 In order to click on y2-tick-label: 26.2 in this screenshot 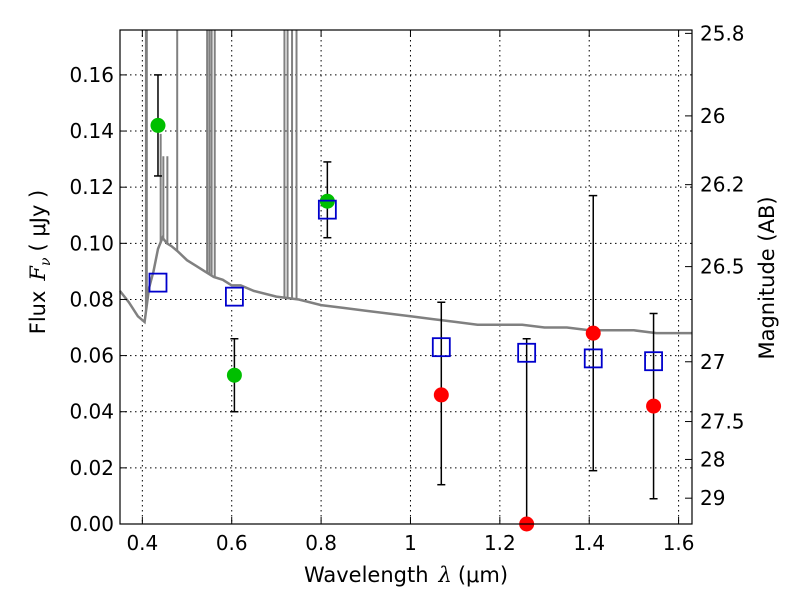, I will do `click(722, 185)`.